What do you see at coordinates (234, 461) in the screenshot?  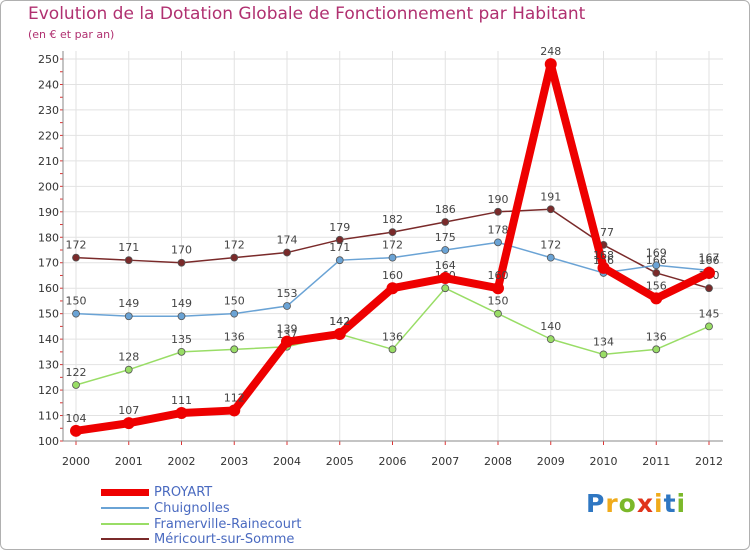 I see `x-tick-label: 2003` at bounding box center [234, 461].